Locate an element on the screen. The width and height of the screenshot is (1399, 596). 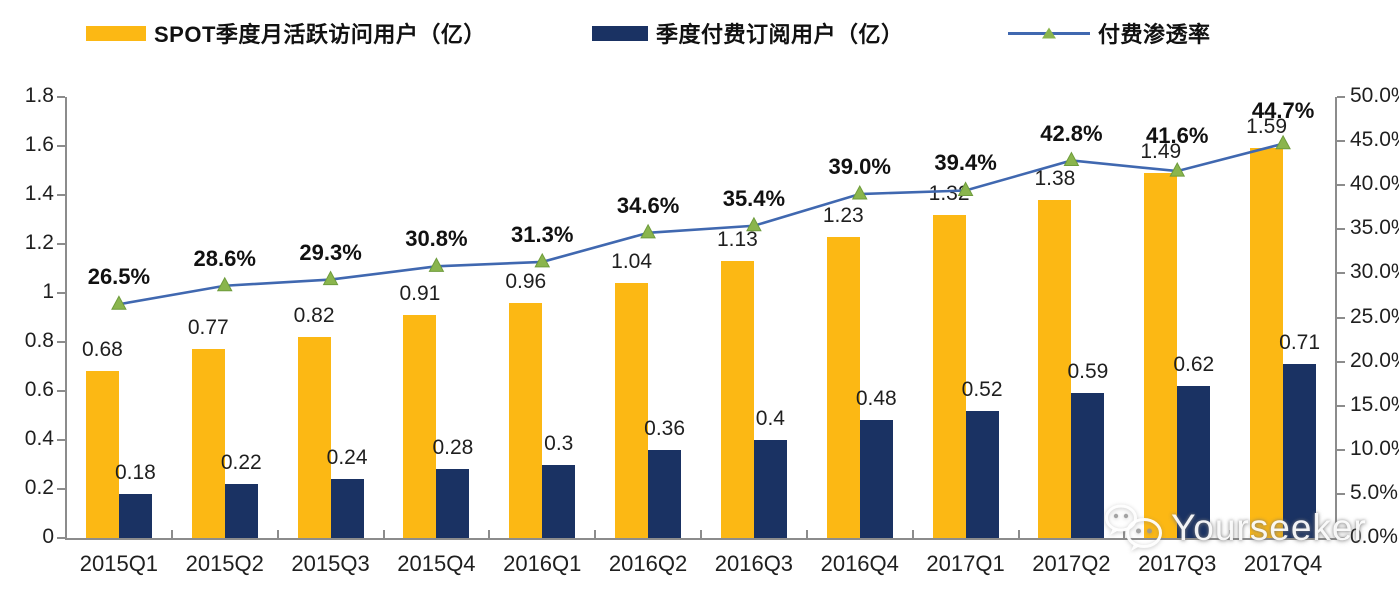
y-axis-left-label: 0.4 is located at coordinates (39, 438).